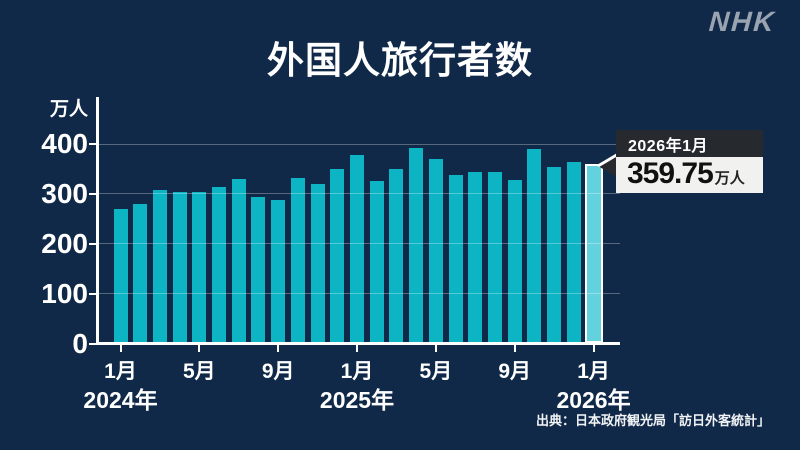  Describe the element at coordinates (357, 249) in the screenshot. I see `bar-2025年1月` at that location.